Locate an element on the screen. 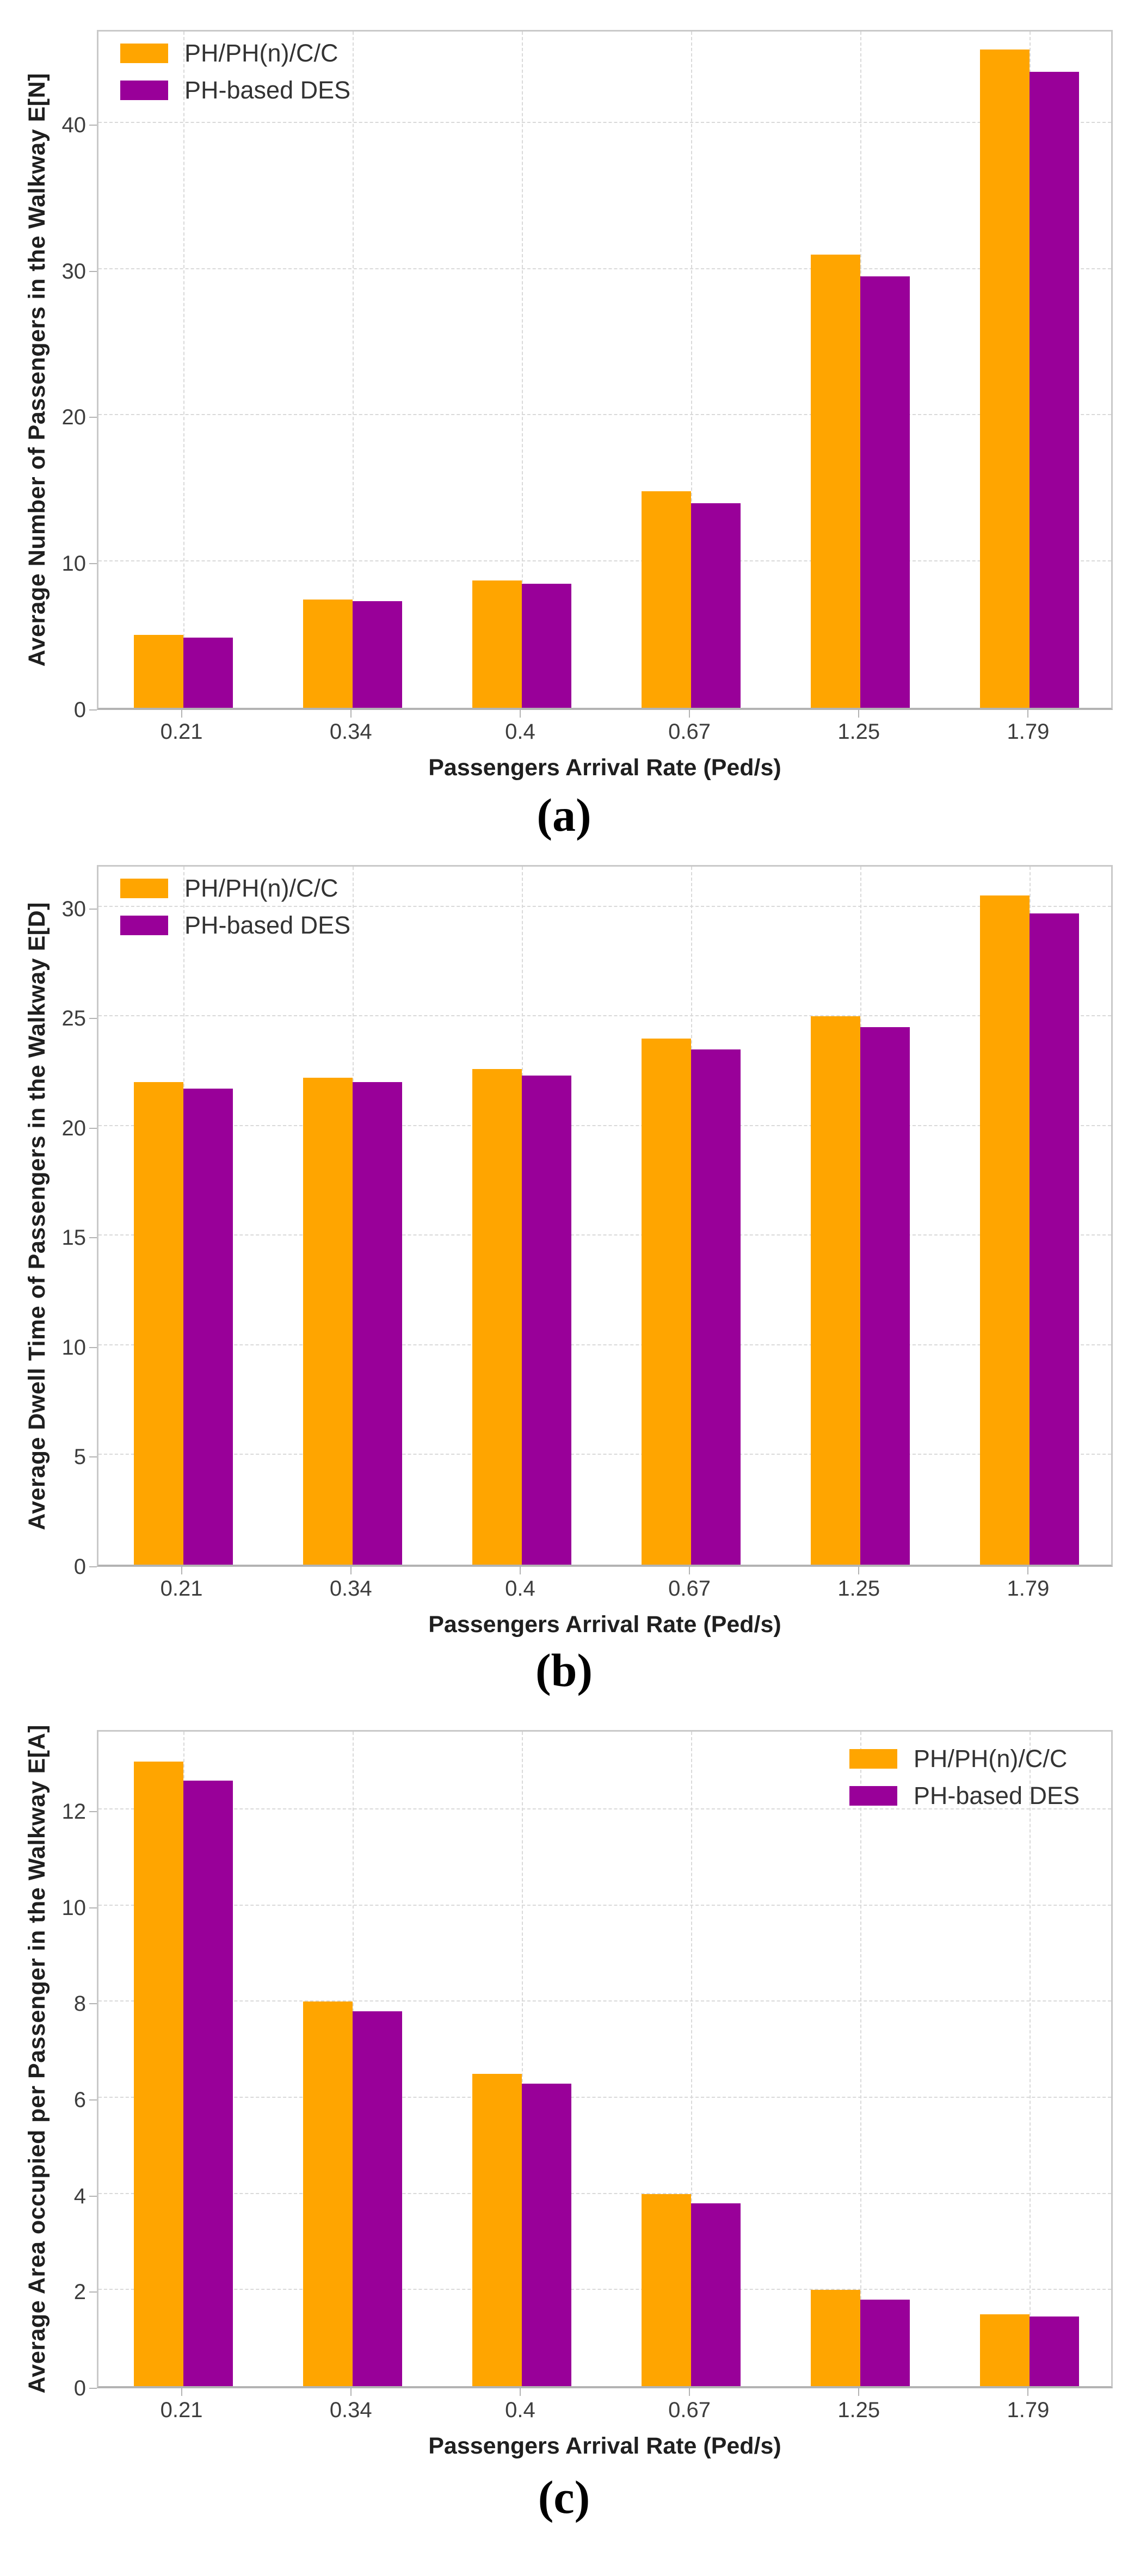 This screenshot has height=2576, width=1128. x-tick-label: 1.79 is located at coordinates (1028, 2410).